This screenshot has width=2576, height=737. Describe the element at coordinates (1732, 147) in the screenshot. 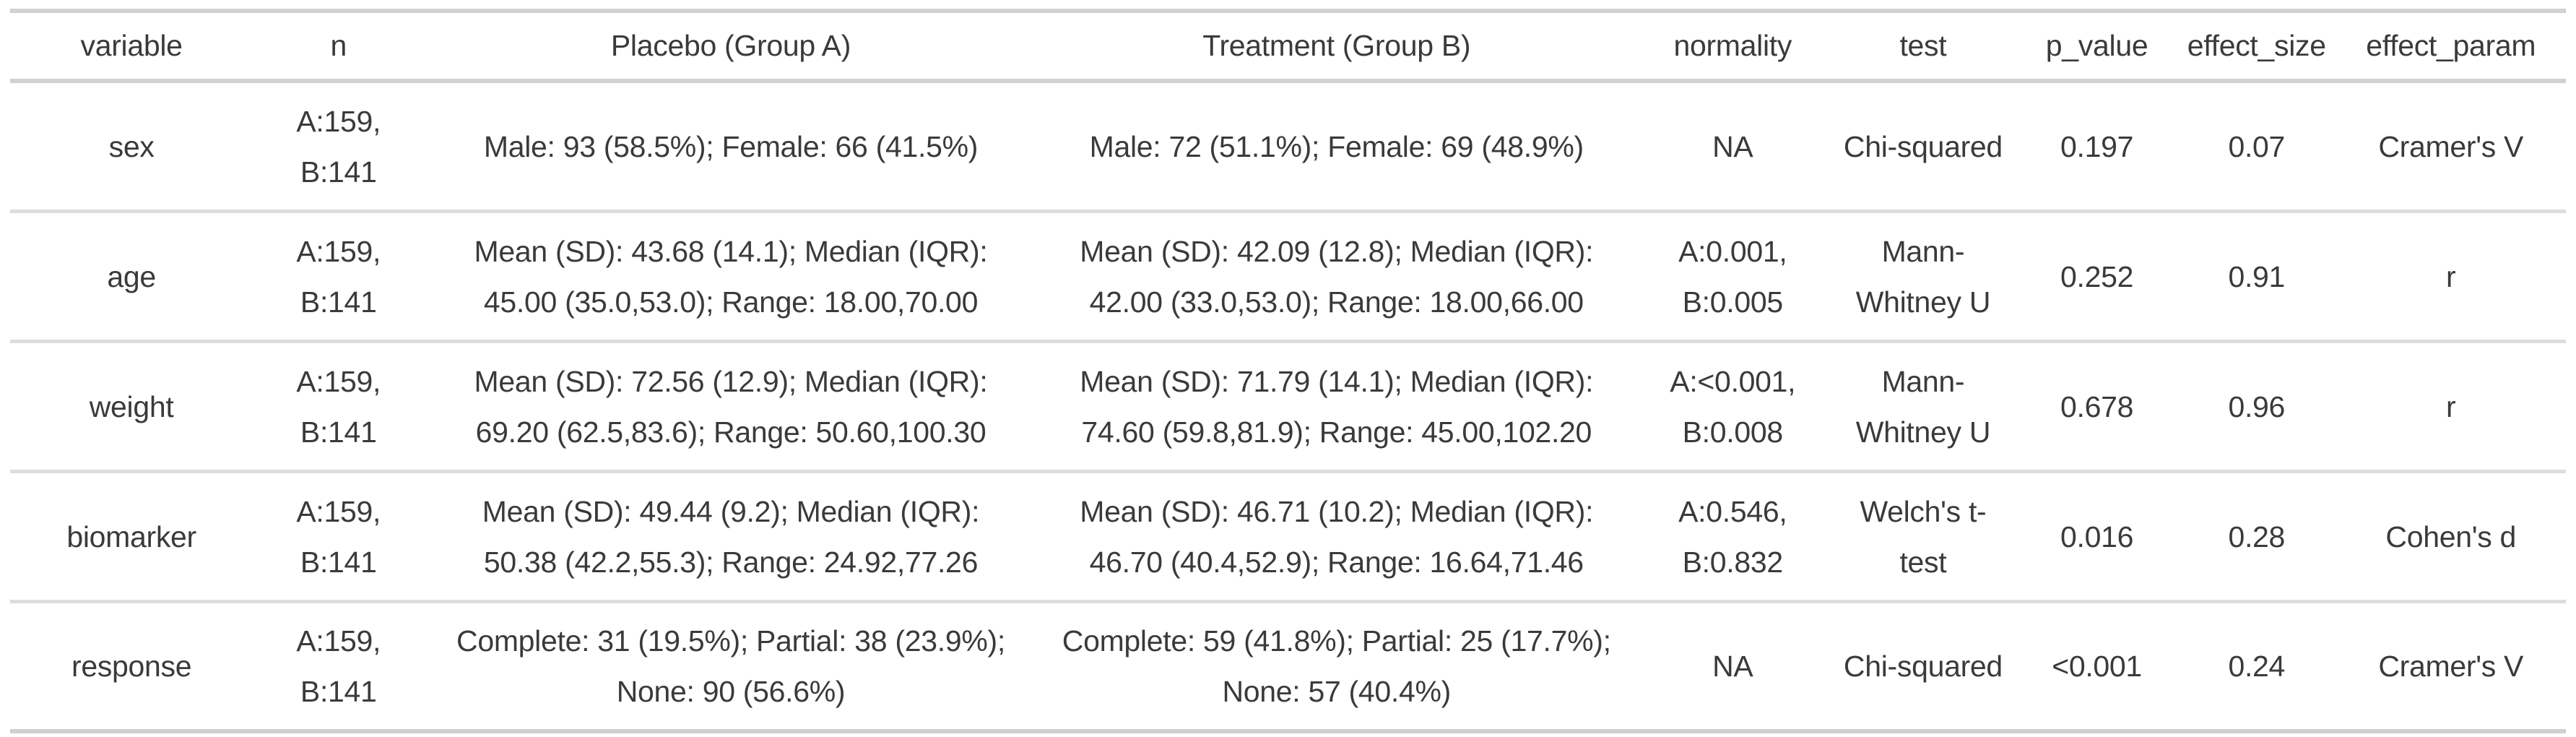

I see `cell-sex-normality: NA` at that location.